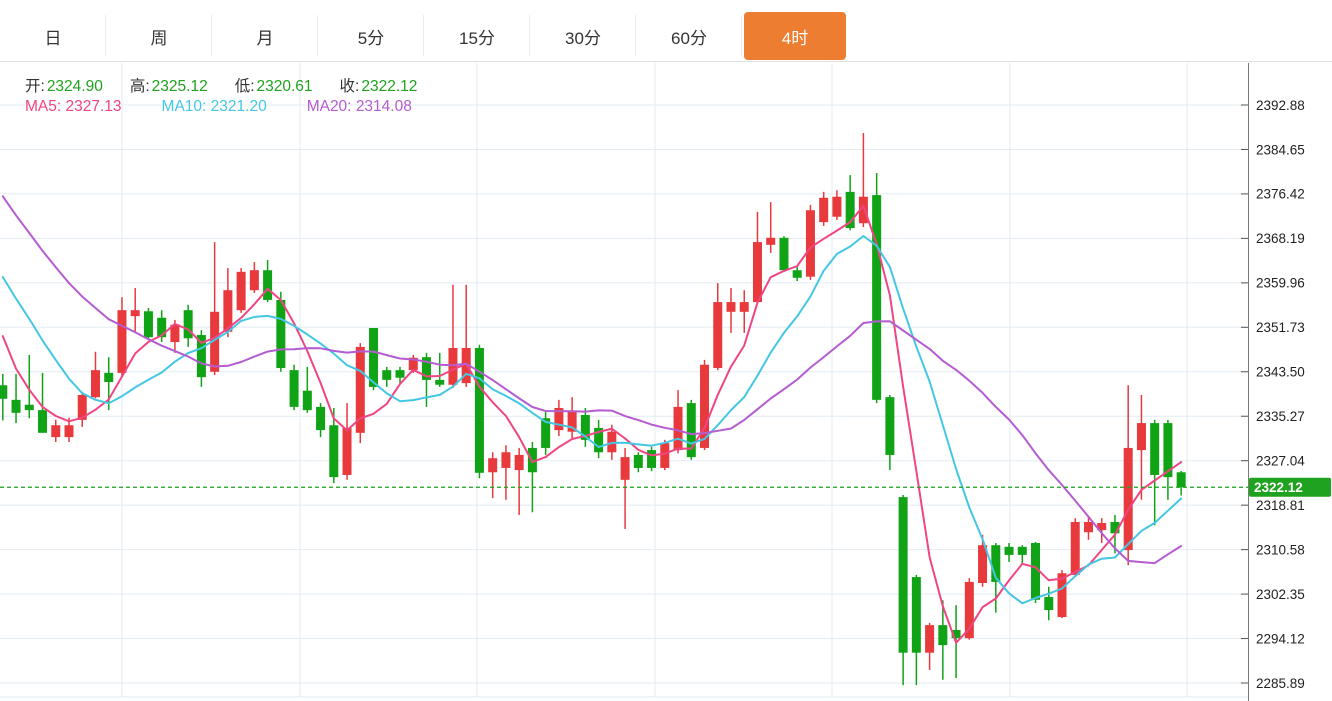 The height and width of the screenshot is (701, 1332). What do you see at coordinates (795, 36) in the screenshot?
I see `tab-4hour-label: 4时` at bounding box center [795, 36].